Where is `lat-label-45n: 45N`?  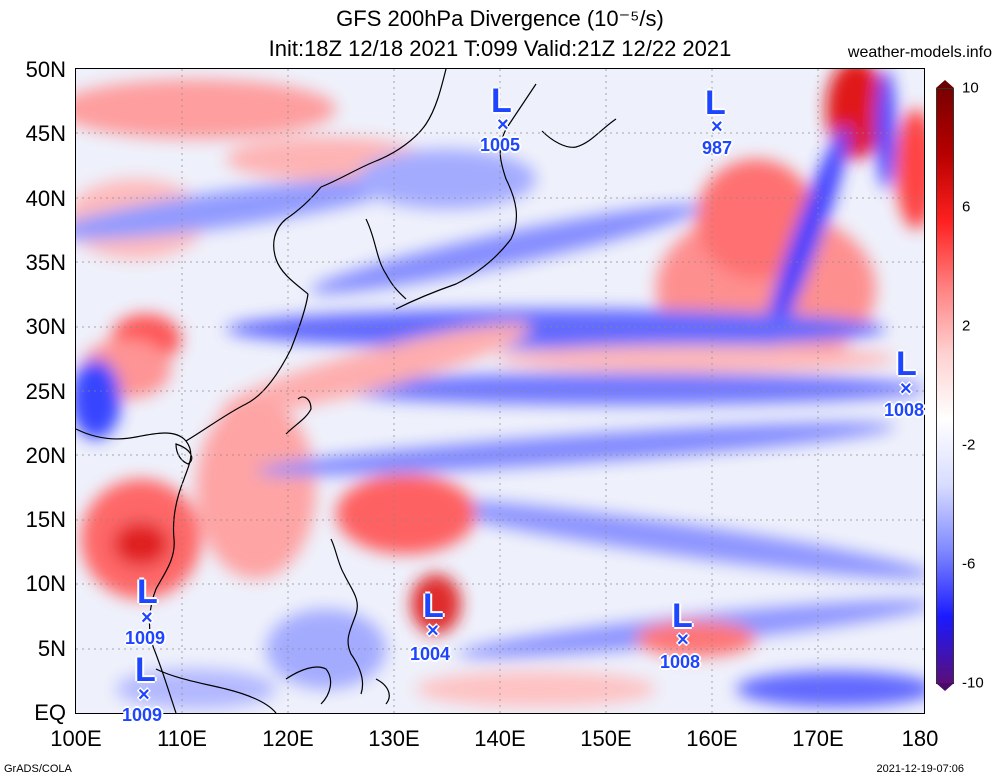 lat-label-45n: 45N is located at coordinates (45, 133).